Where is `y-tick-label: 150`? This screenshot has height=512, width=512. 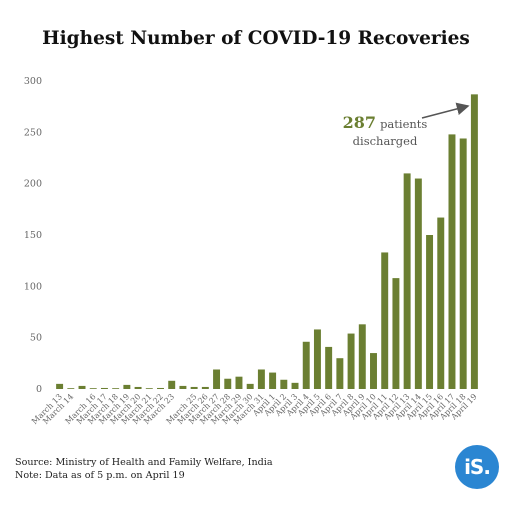
y-tick-label: 150 is located at coordinates (33, 235).